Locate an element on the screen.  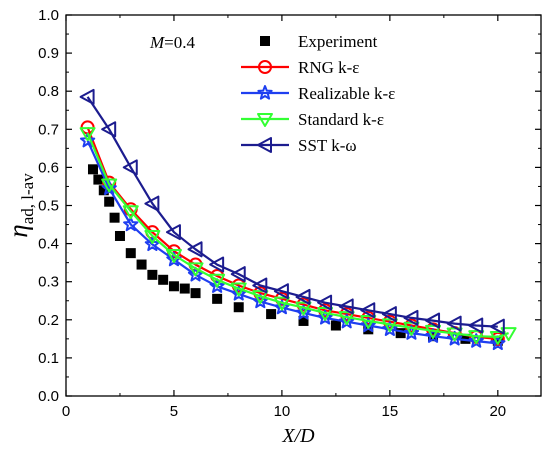
legend-item-standard-k: Standard k-ε is located at coordinates (312, 119).